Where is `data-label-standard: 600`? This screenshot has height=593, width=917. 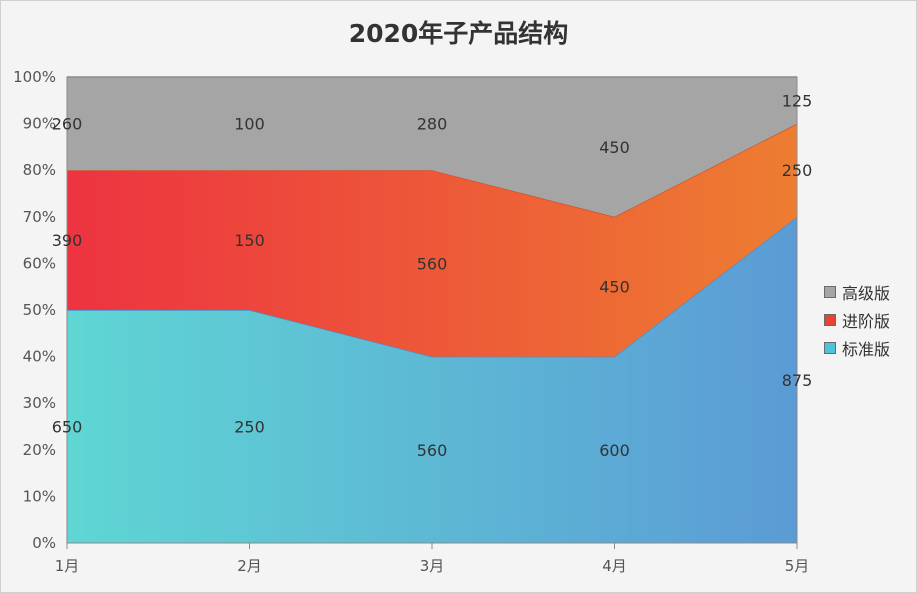
data-label-standard: 600 is located at coordinates (614, 450).